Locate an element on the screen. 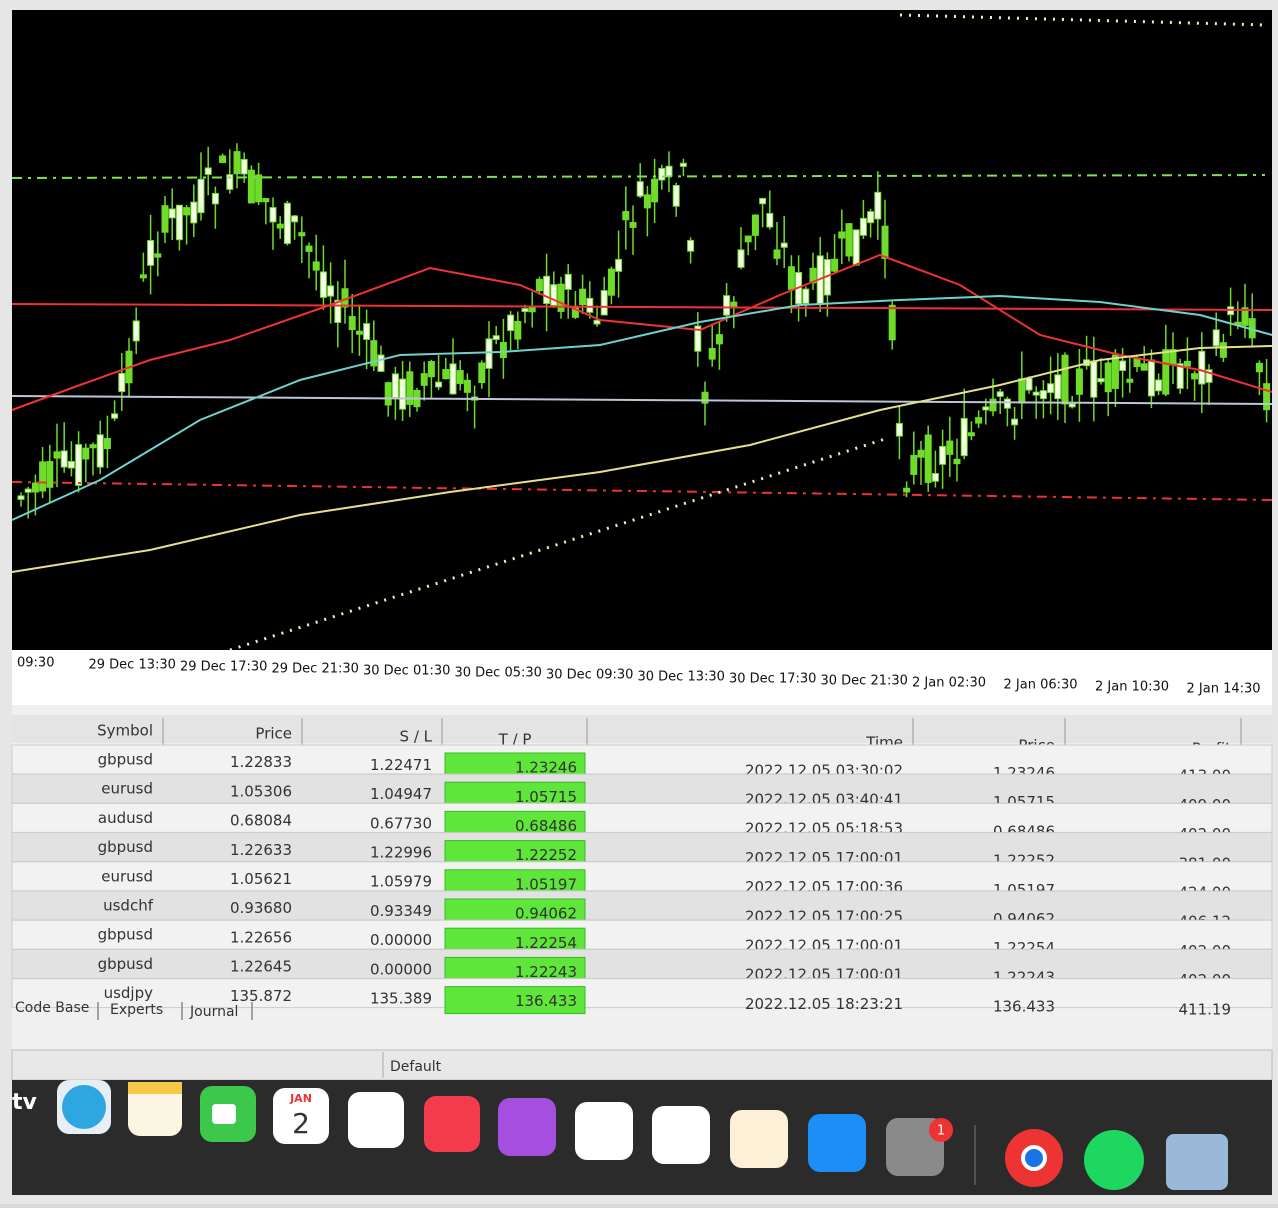 The width and height of the screenshot is (1278, 1208). numbers-icon is located at coordinates (376, 1120).